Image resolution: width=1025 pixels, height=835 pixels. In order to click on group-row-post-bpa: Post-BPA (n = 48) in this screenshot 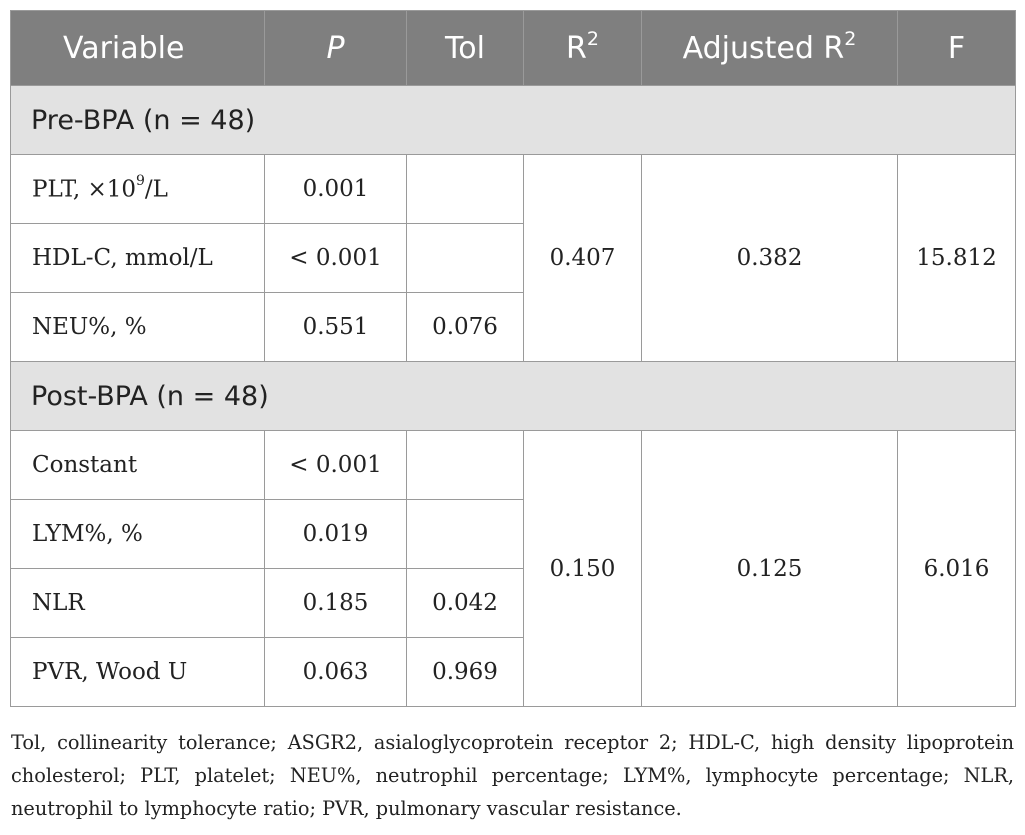, I will do `click(513, 396)`.